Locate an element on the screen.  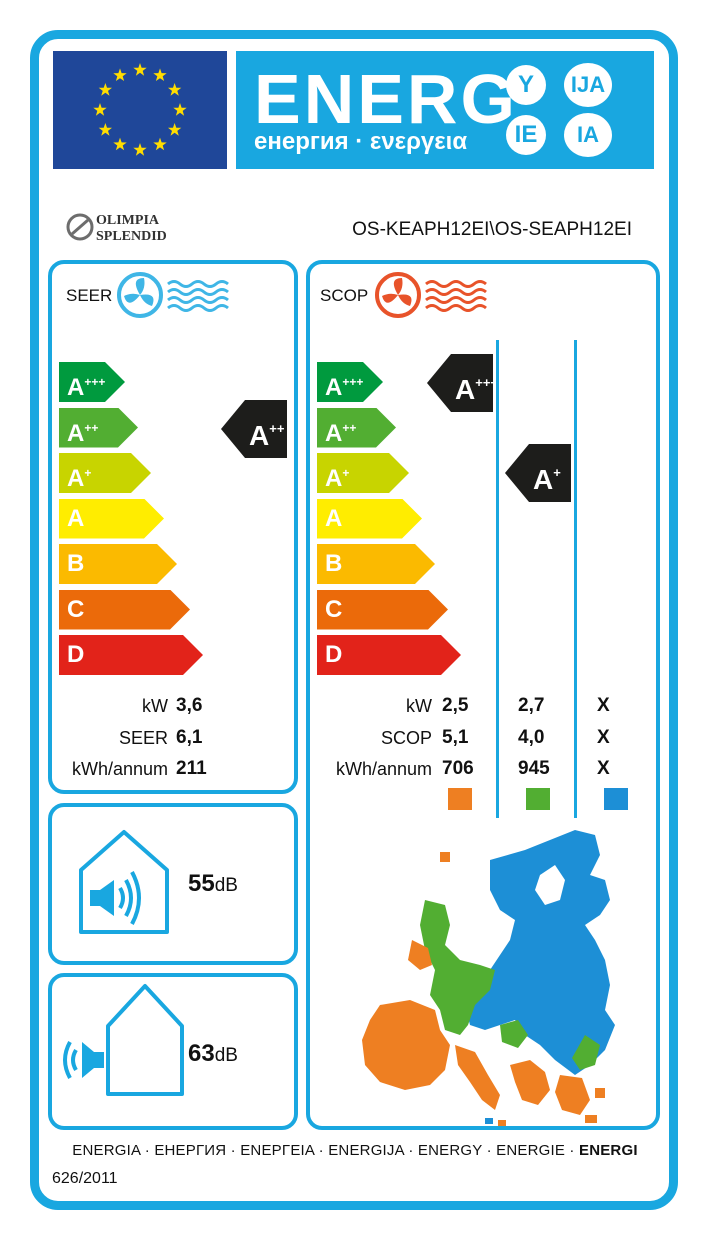
seer-class-plus: + is located at coordinates (88, 473).